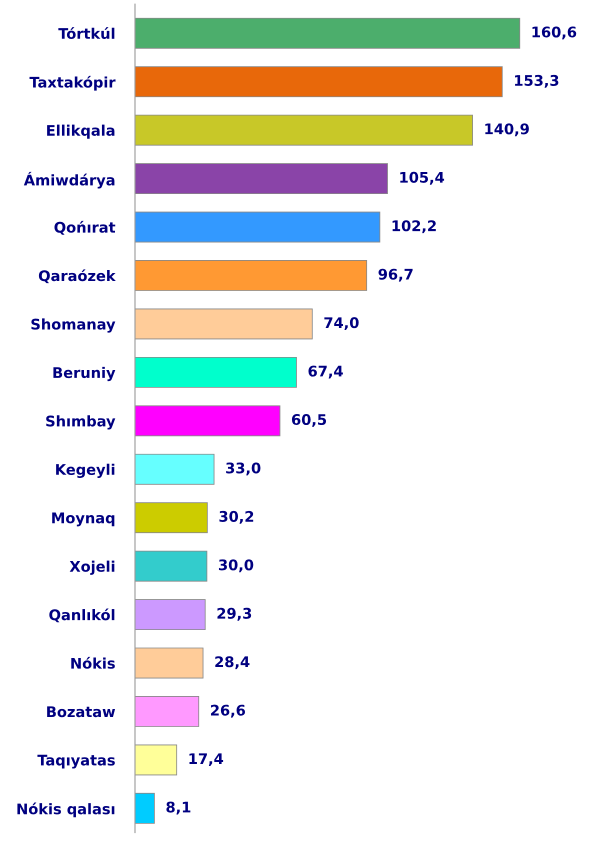  I want to click on y-tick-label: Nókis, so click(93, 662).